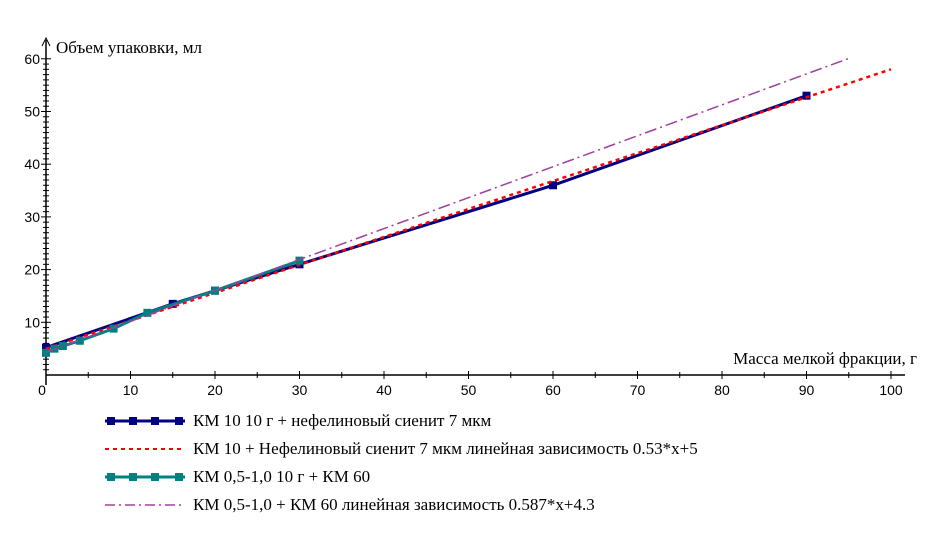 This screenshot has height=538, width=941. What do you see at coordinates (32, 270) in the screenshot?
I see `y-tick-label: 20` at bounding box center [32, 270].